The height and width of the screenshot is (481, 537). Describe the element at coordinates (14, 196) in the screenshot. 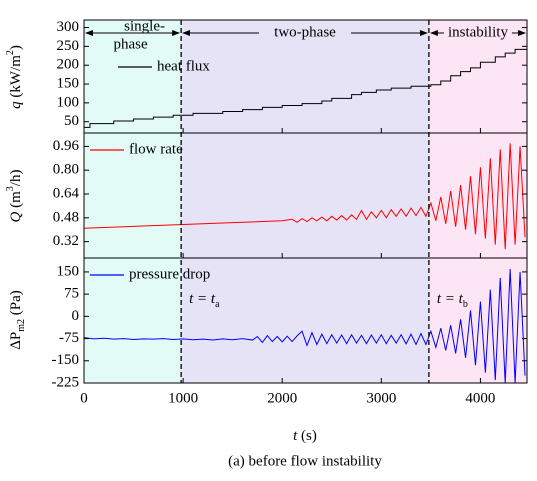

I see `y-axis-label: Q (m3/h)` at that location.